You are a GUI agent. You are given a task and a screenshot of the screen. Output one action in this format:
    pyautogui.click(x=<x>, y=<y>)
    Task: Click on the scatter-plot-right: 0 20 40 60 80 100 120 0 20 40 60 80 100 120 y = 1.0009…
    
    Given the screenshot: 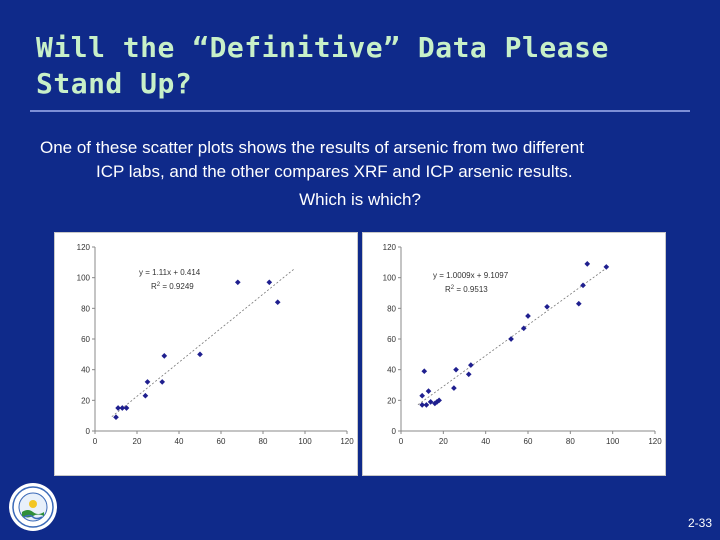 What is the action you would take?
    pyautogui.click(x=523, y=344)
    